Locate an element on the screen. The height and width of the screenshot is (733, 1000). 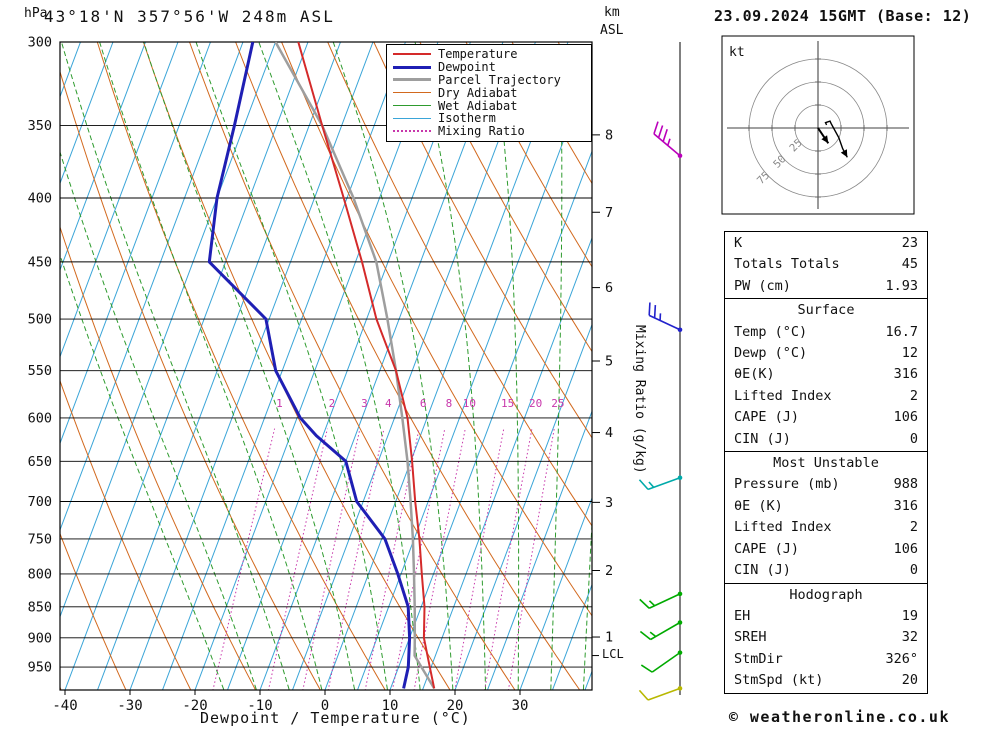
datetime-title: 23.09.2024 15GMT (Base: 12) is located at coordinates (843, 16).